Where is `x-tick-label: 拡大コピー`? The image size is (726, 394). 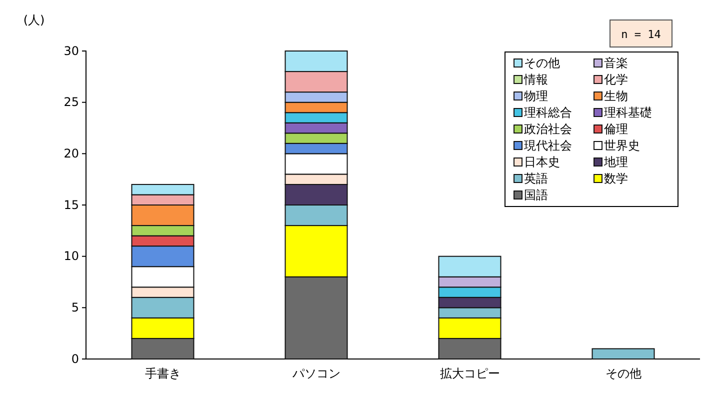
x-tick-label: 拡大コピー is located at coordinates (470, 373).